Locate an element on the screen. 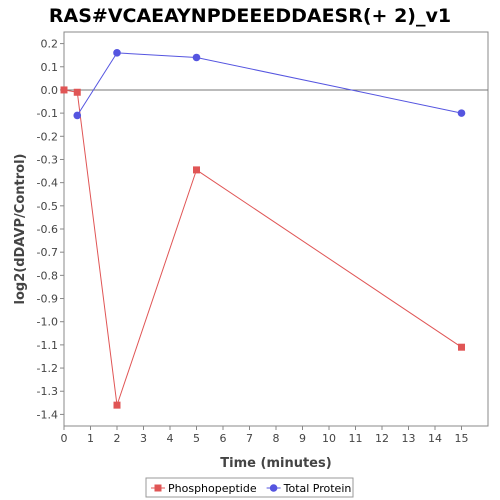 The width and height of the screenshot is (500, 500). legend-item-total-protein: Total Protein is located at coordinates (309, 488).